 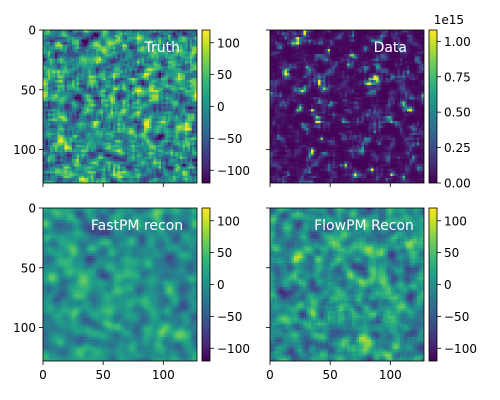 I want to click on panel-title: FastPM recon, so click(x=137, y=226).